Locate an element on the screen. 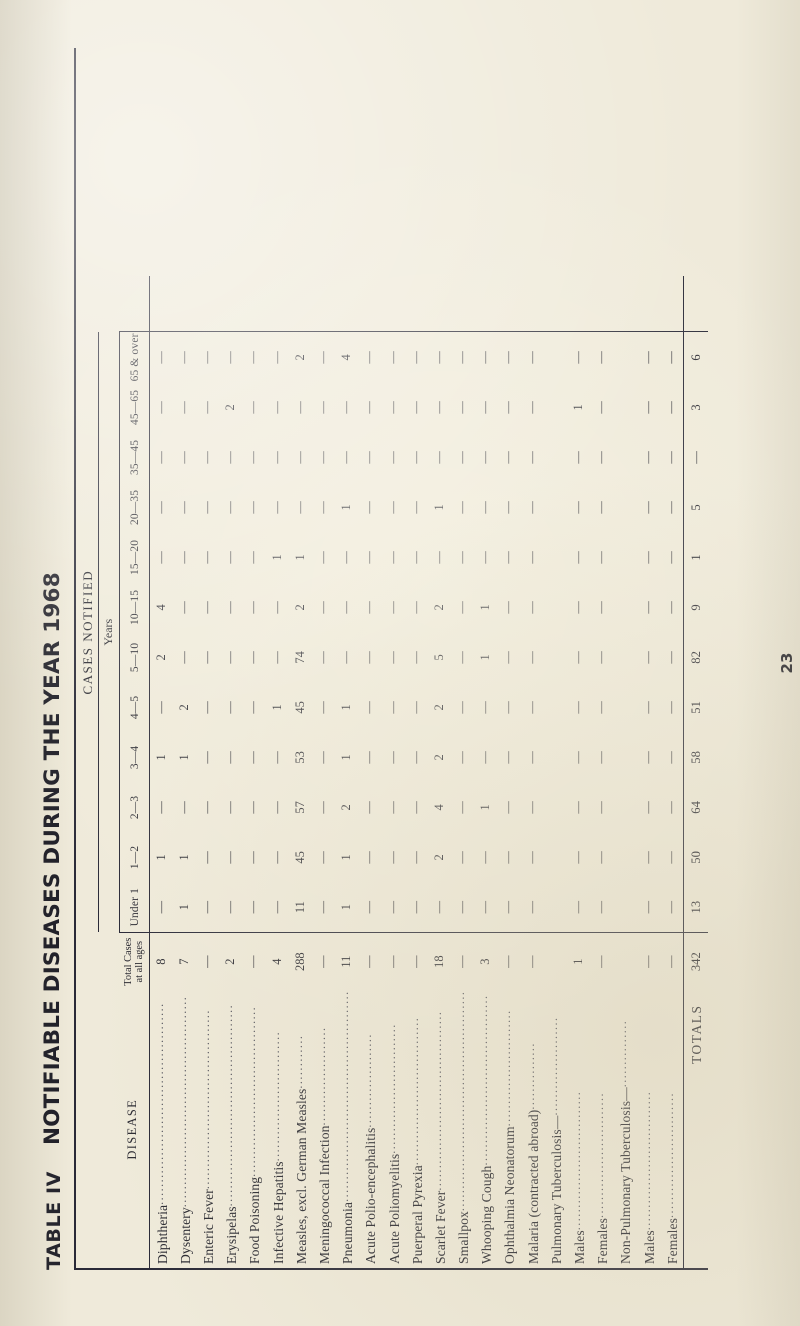  disease-name: Enteric Fever is located at coordinates (208, 1226).